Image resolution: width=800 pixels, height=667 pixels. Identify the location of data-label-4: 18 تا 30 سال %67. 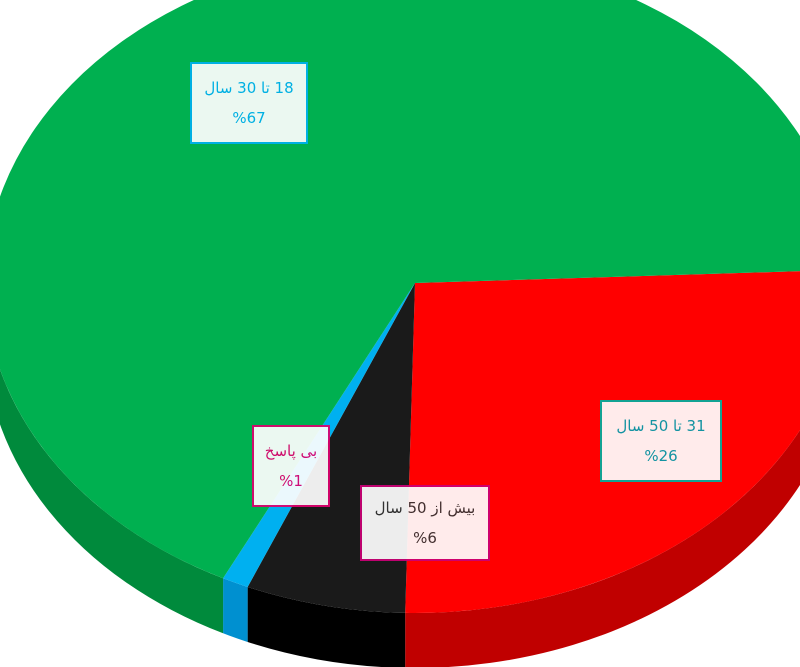
(249, 103).